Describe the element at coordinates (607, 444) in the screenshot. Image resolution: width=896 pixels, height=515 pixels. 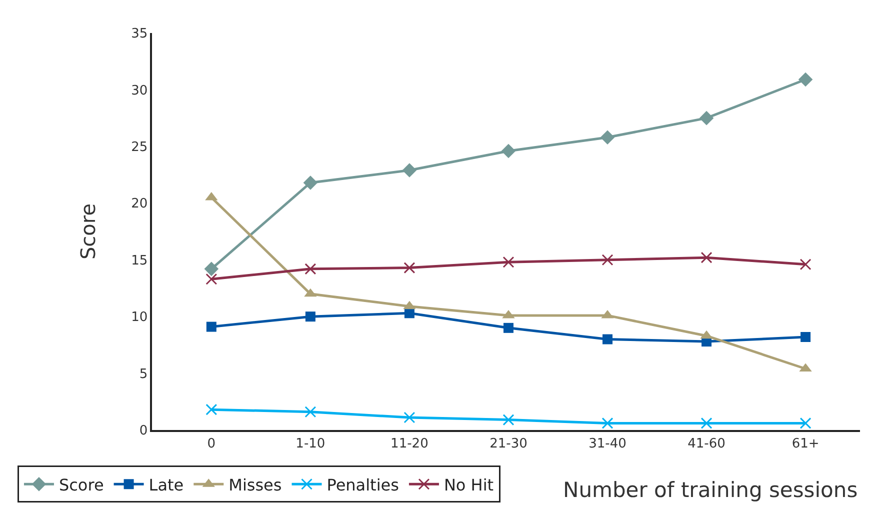
I see `x-tick-label: 31-40` at that location.